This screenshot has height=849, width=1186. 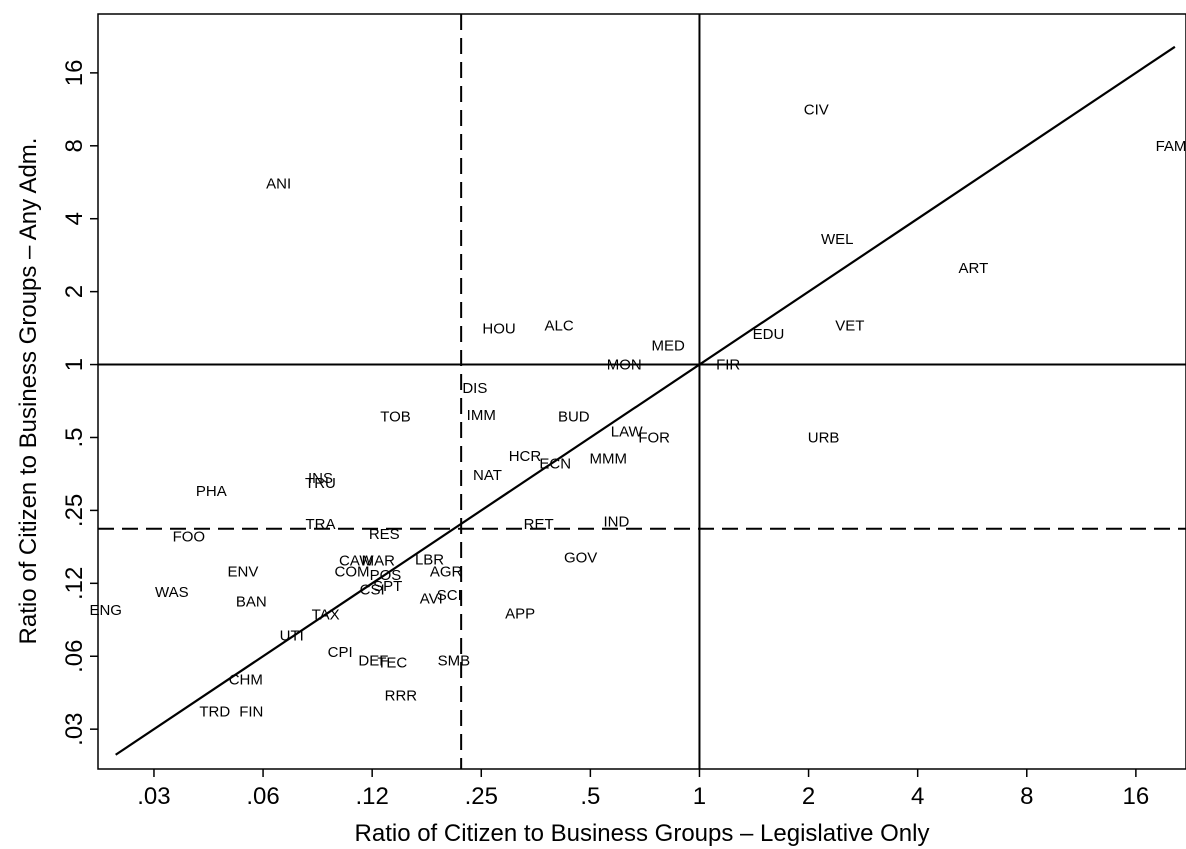 What do you see at coordinates (371, 796) in the screenshot?
I see `x-tick-label: .12` at bounding box center [371, 796].